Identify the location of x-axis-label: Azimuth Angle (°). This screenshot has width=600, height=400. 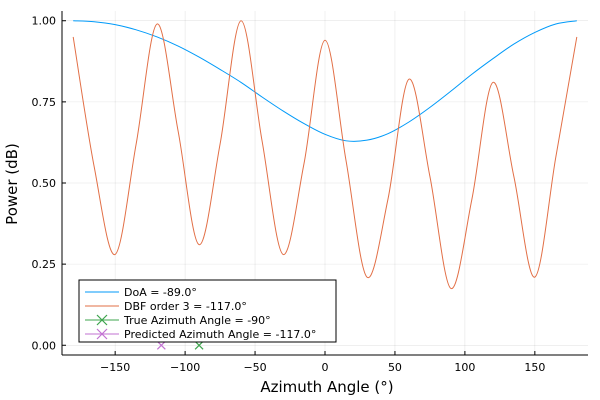
(326, 387).